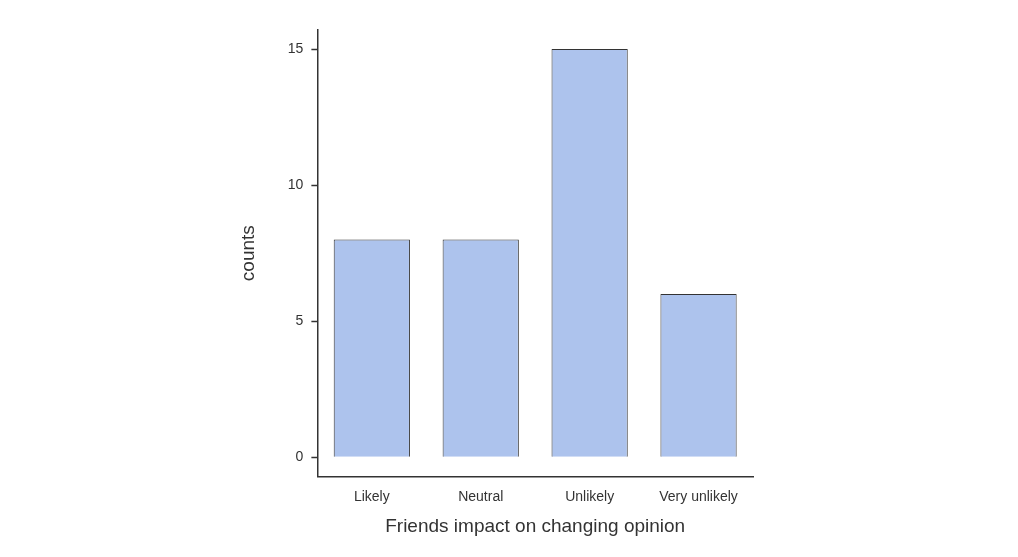 The height and width of the screenshot is (557, 1018). What do you see at coordinates (295, 47) in the screenshot?
I see `y-tick-label: 15` at bounding box center [295, 47].